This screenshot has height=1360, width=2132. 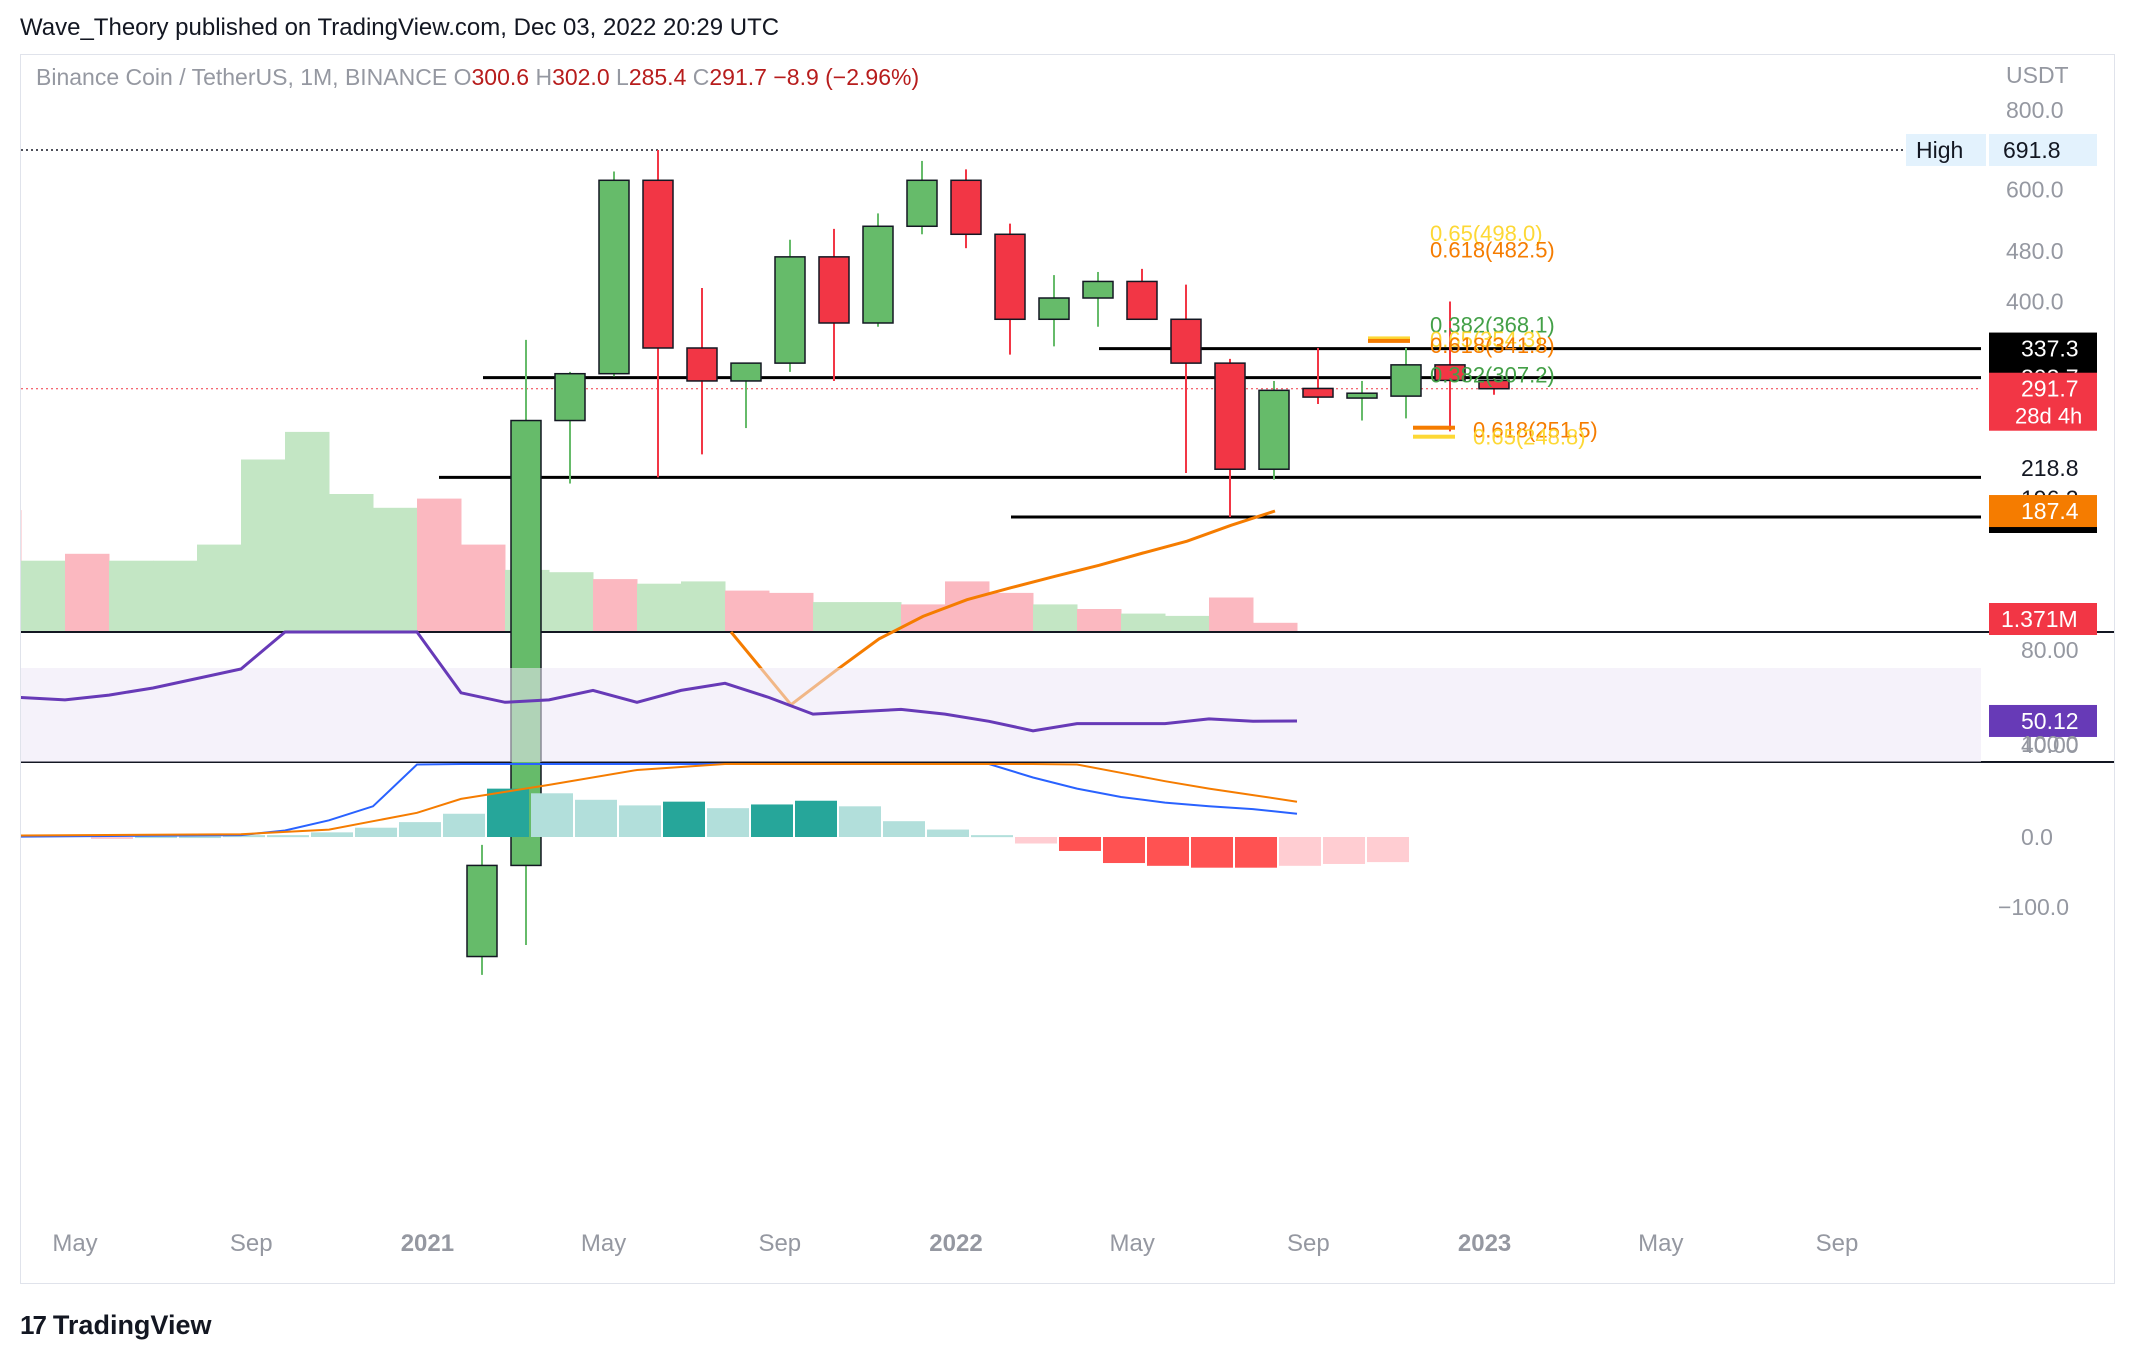 What do you see at coordinates (33, 1325) in the screenshot?
I see `tradingview-logo-icon: 17` at bounding box center [33, 1325].